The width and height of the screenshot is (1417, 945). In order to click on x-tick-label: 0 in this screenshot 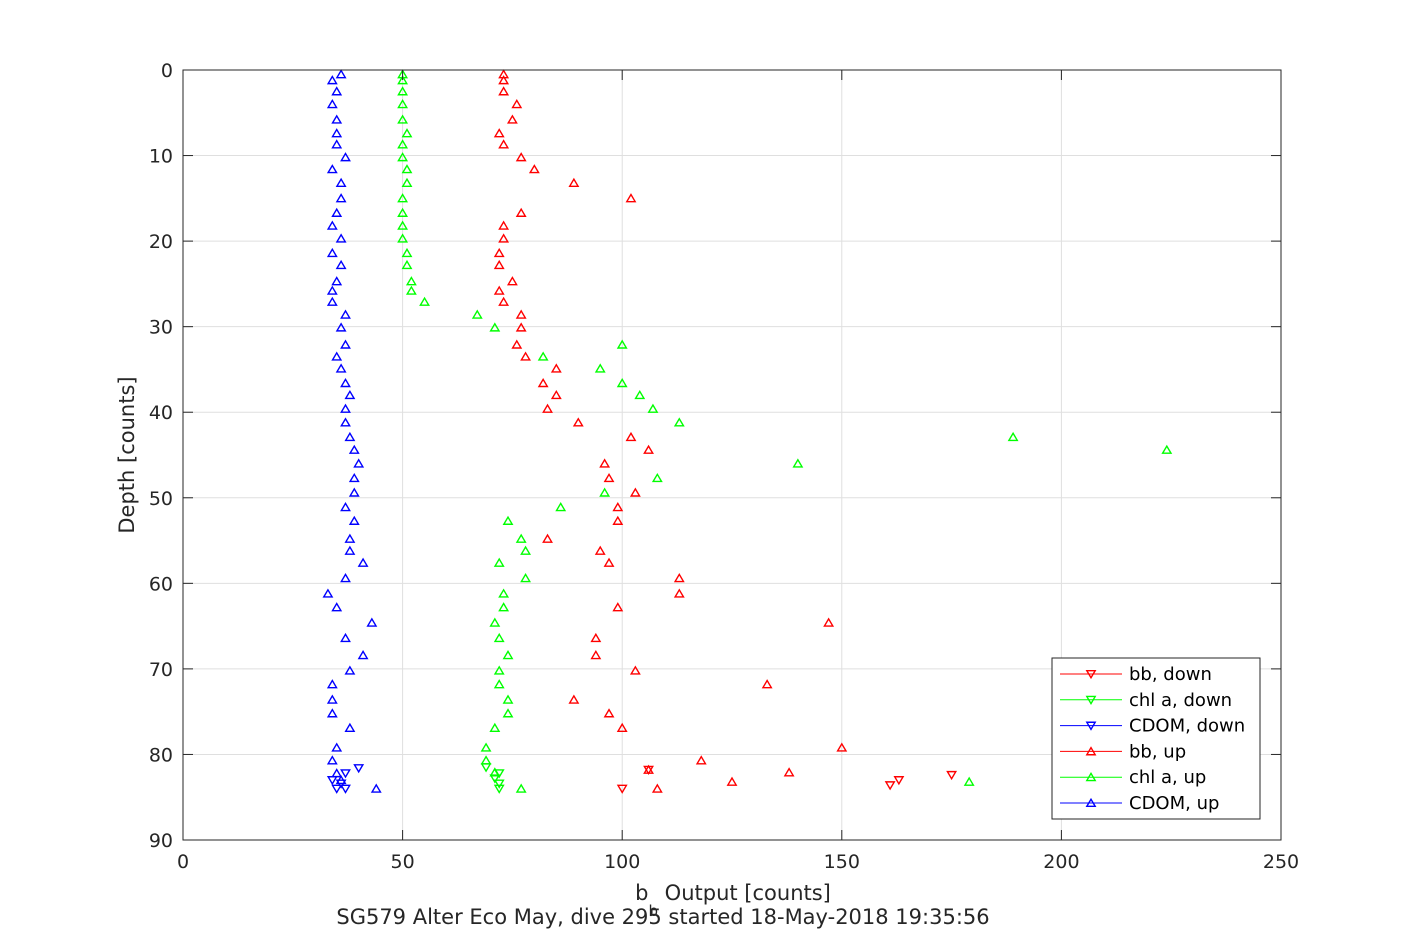, I will do `click(183, 862)`.